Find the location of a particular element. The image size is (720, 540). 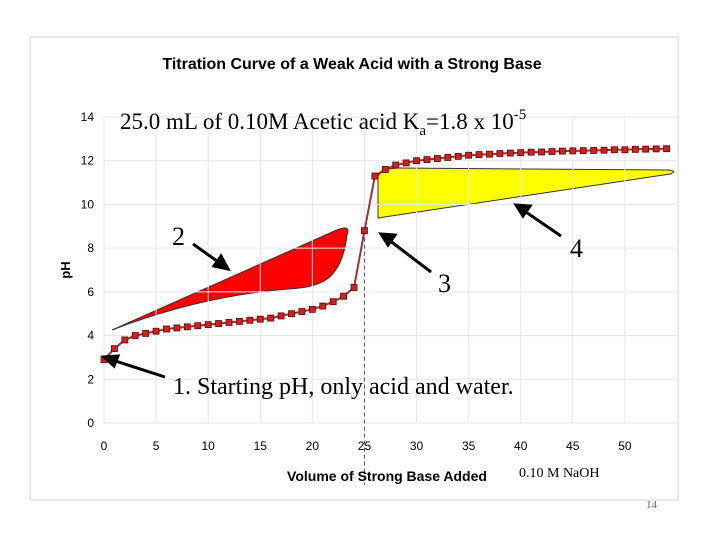

callout-1: 1. Starting pH, only acid and water. is located at coordinates (343, 387).